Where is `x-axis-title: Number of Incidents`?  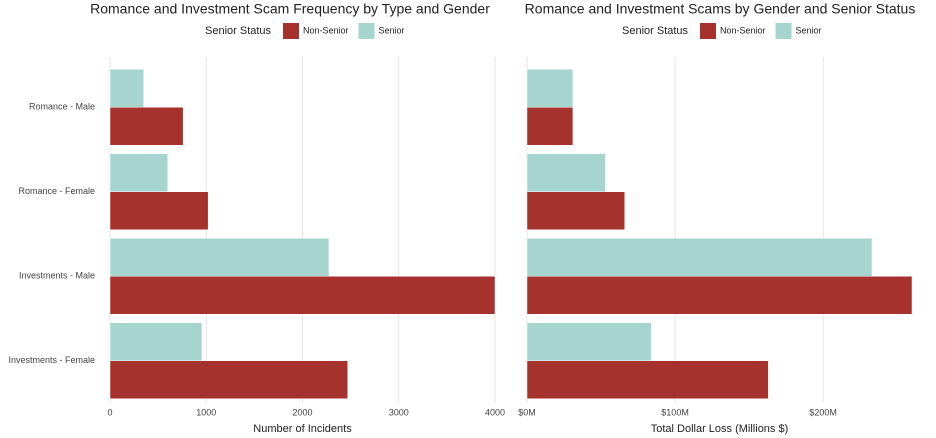
x-axis-title: Number of Incidents is located at coordinates (302, 429).